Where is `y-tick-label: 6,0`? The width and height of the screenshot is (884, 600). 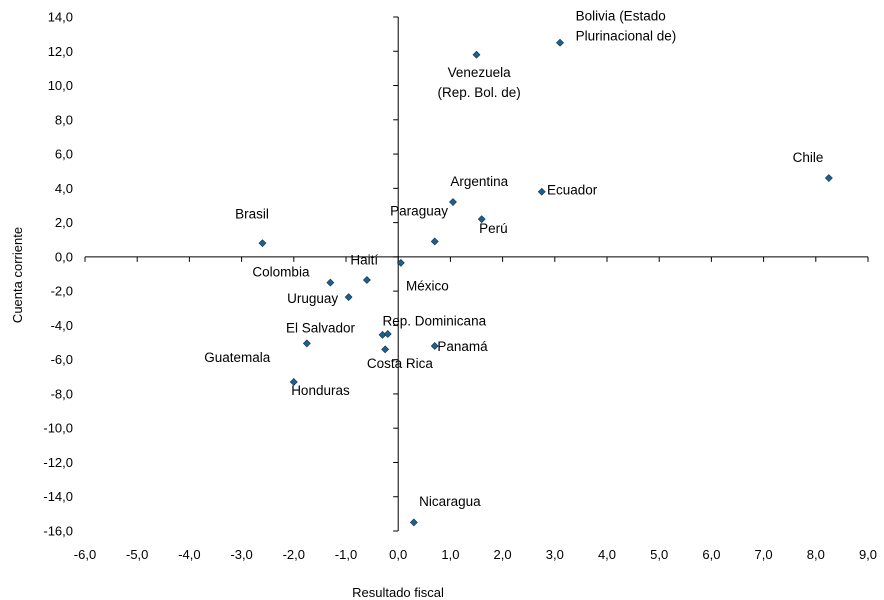
y-tick-label: 6,0 is located at coordinates (64, 154).